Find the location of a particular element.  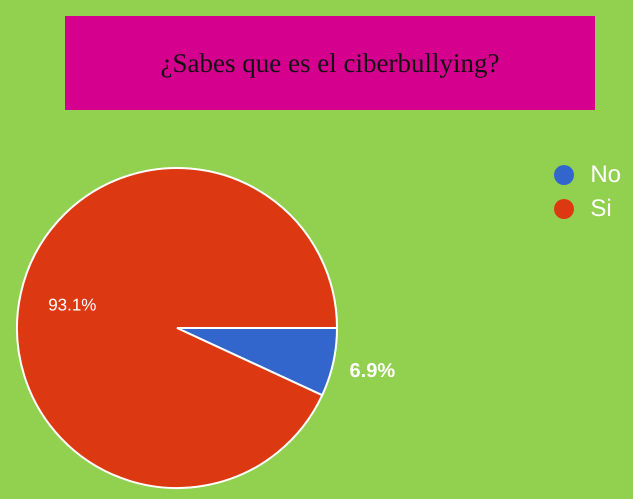

data-label: 93.1% is located at coordinates (72, 304).